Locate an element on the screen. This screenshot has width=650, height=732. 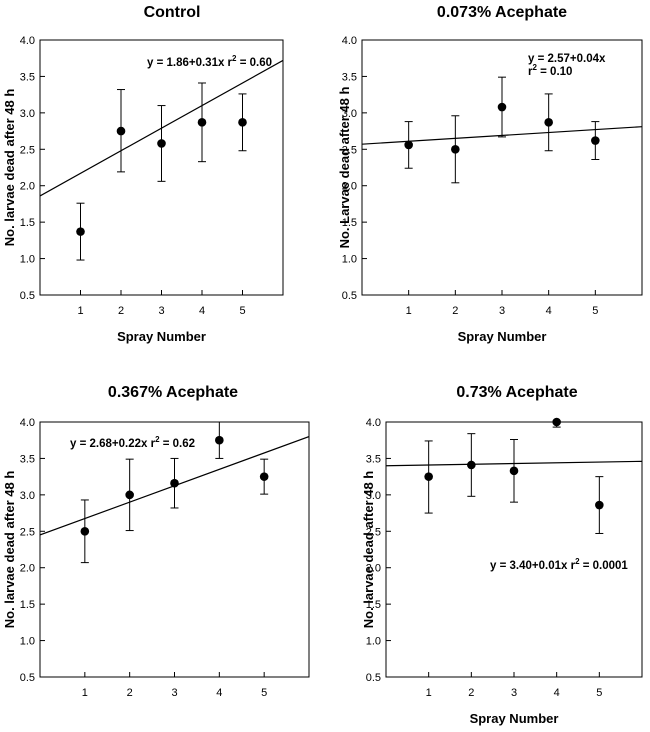
chart-title: 0.73% Acephate is located at coordinates (516, 392).